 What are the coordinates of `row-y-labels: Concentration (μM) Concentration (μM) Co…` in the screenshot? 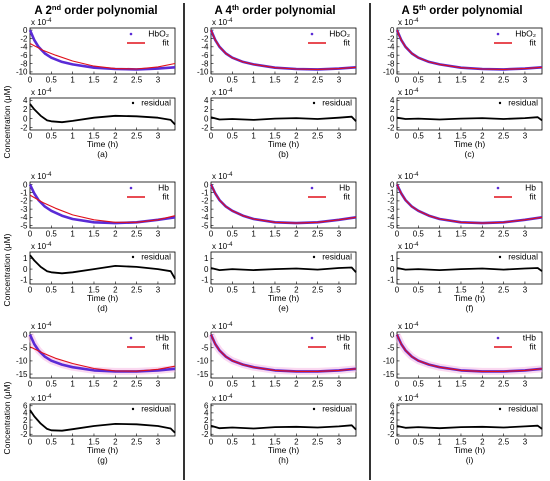 It's located at (7, 269).